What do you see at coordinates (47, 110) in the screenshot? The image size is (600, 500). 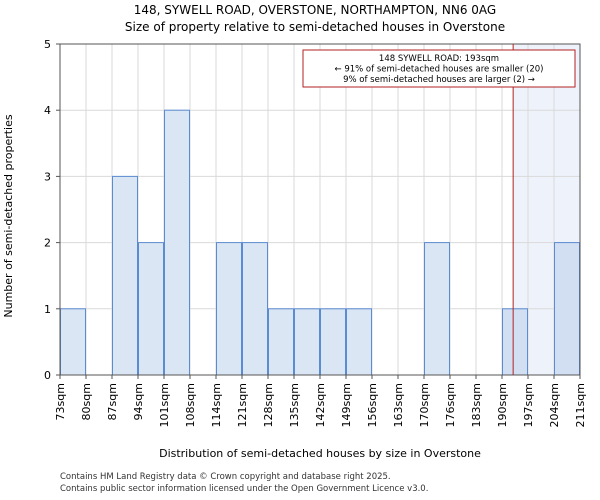 I see `y-tick-label: 4` at bounding box center [47, 110].